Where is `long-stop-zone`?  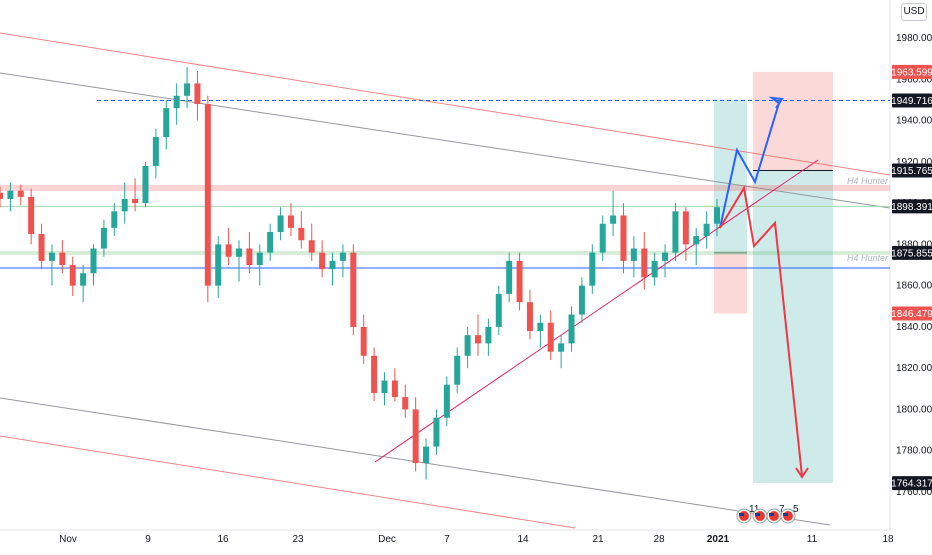
long-stop-zone is located at coordinates (730, 283).